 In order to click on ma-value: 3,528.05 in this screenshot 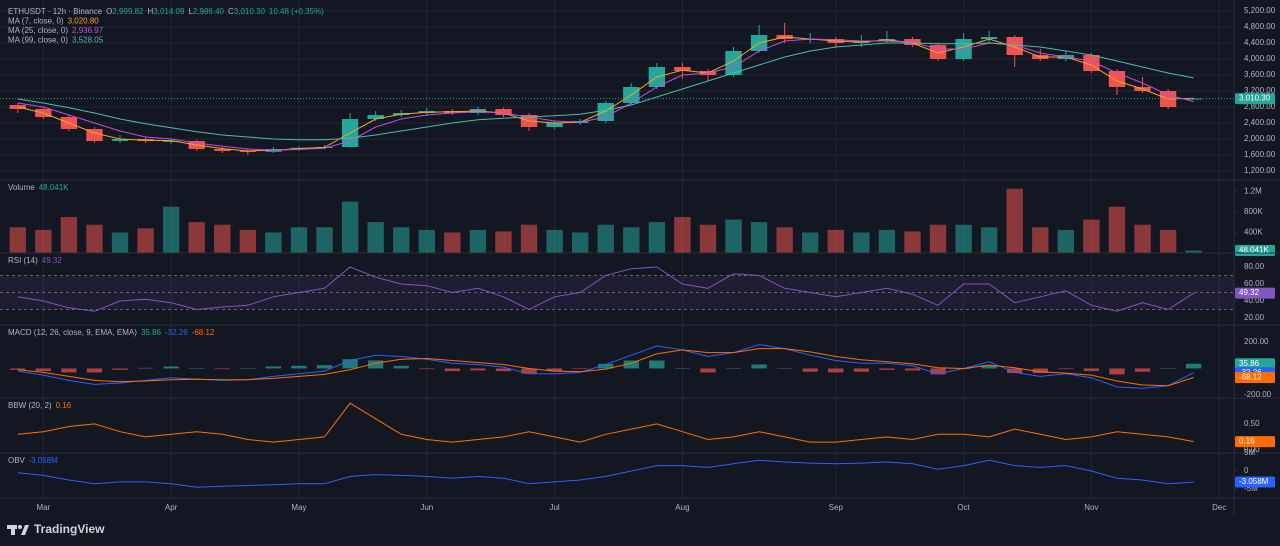, I will do `click(88, 40)`.